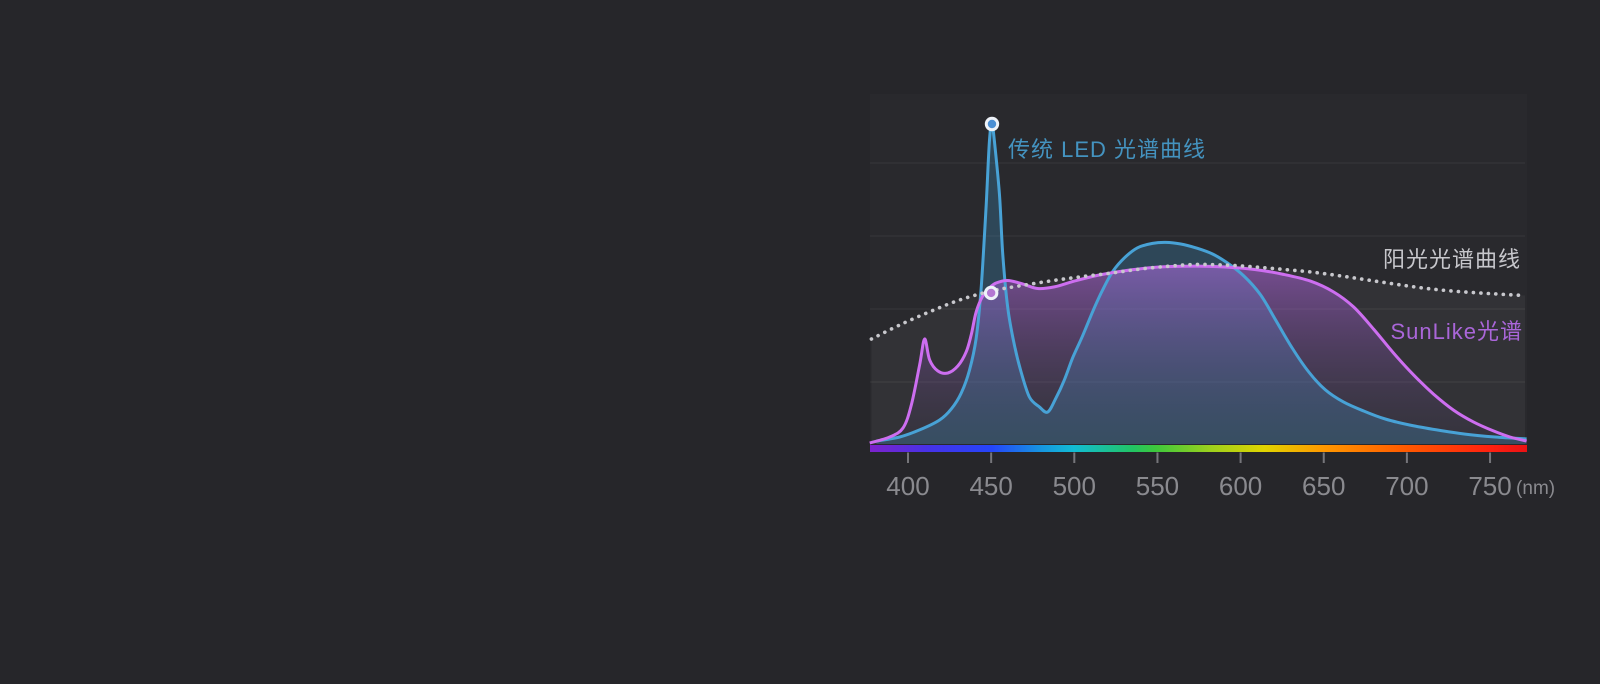 The image size is (1600, 684). I want to click on x-tick-label: 600, so click(1240, 486).